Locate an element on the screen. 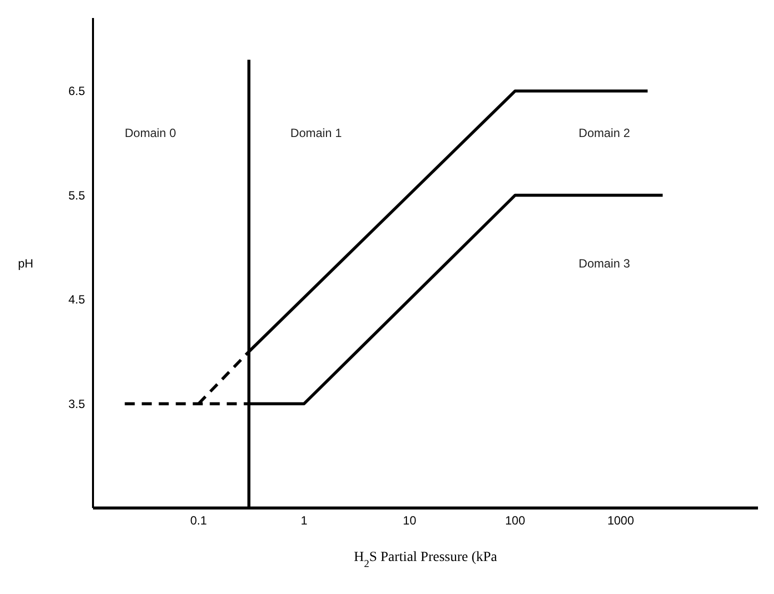 Image resolution: width=774 pixels, height=594 pixels. annotation: Domain 2 is located at coordinates (604, 133).